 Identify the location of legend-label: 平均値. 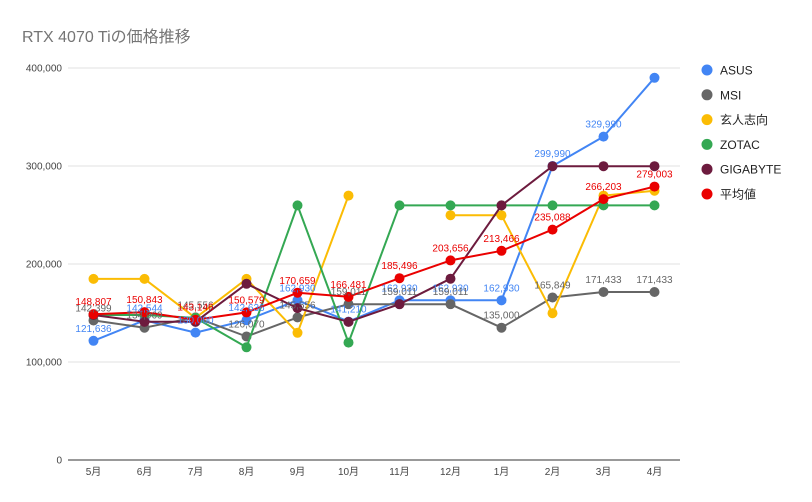
(738, 194).